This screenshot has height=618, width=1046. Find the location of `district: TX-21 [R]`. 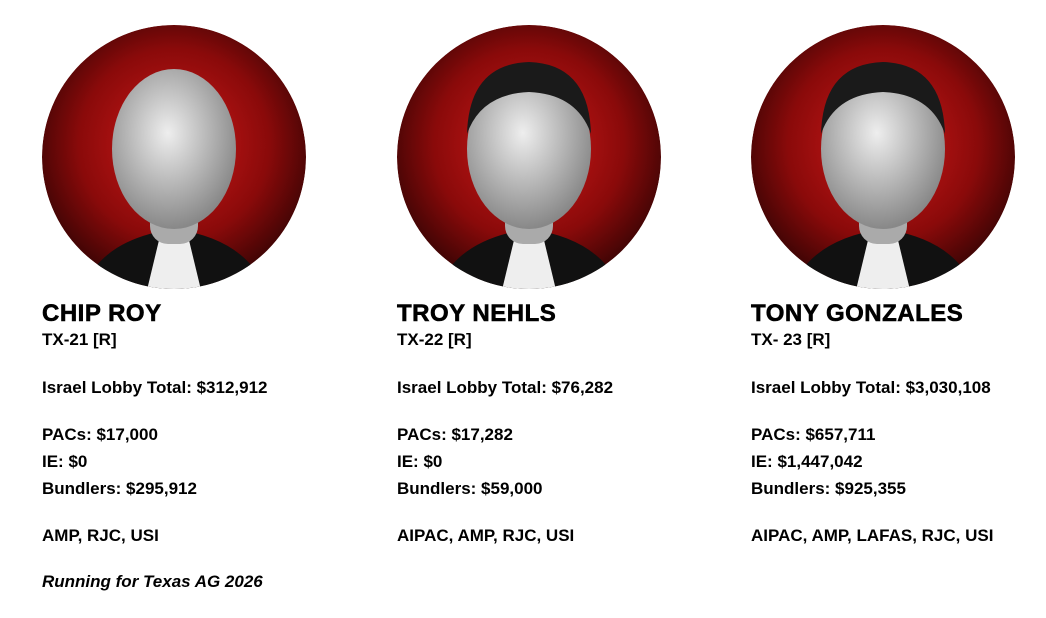

district: TX-21 [R] is located at coordinates (79, 339).